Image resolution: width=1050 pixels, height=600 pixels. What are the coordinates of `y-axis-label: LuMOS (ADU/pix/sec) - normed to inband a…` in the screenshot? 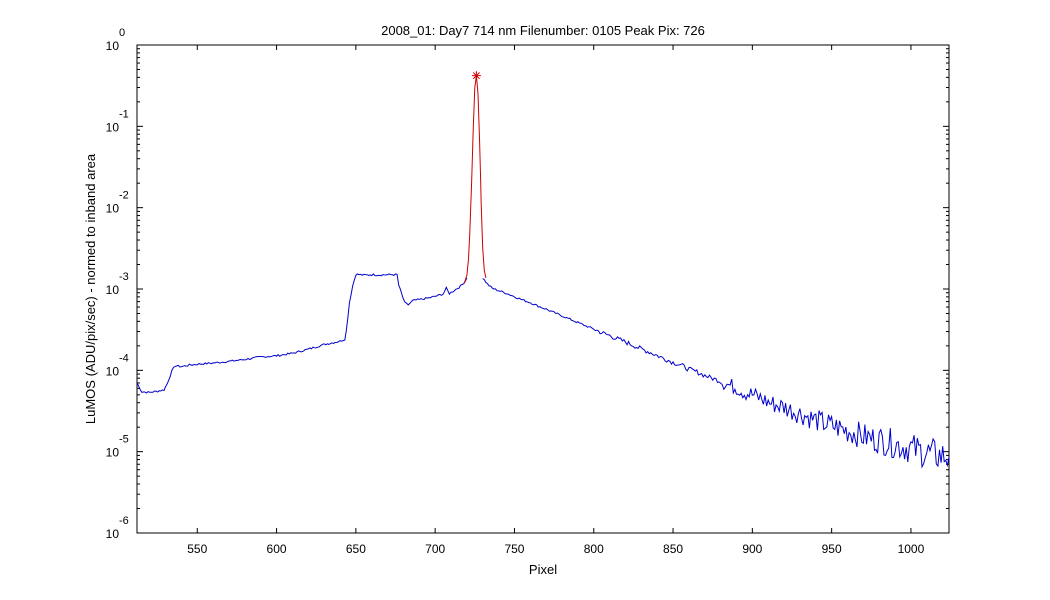 It's located at (90, 288).